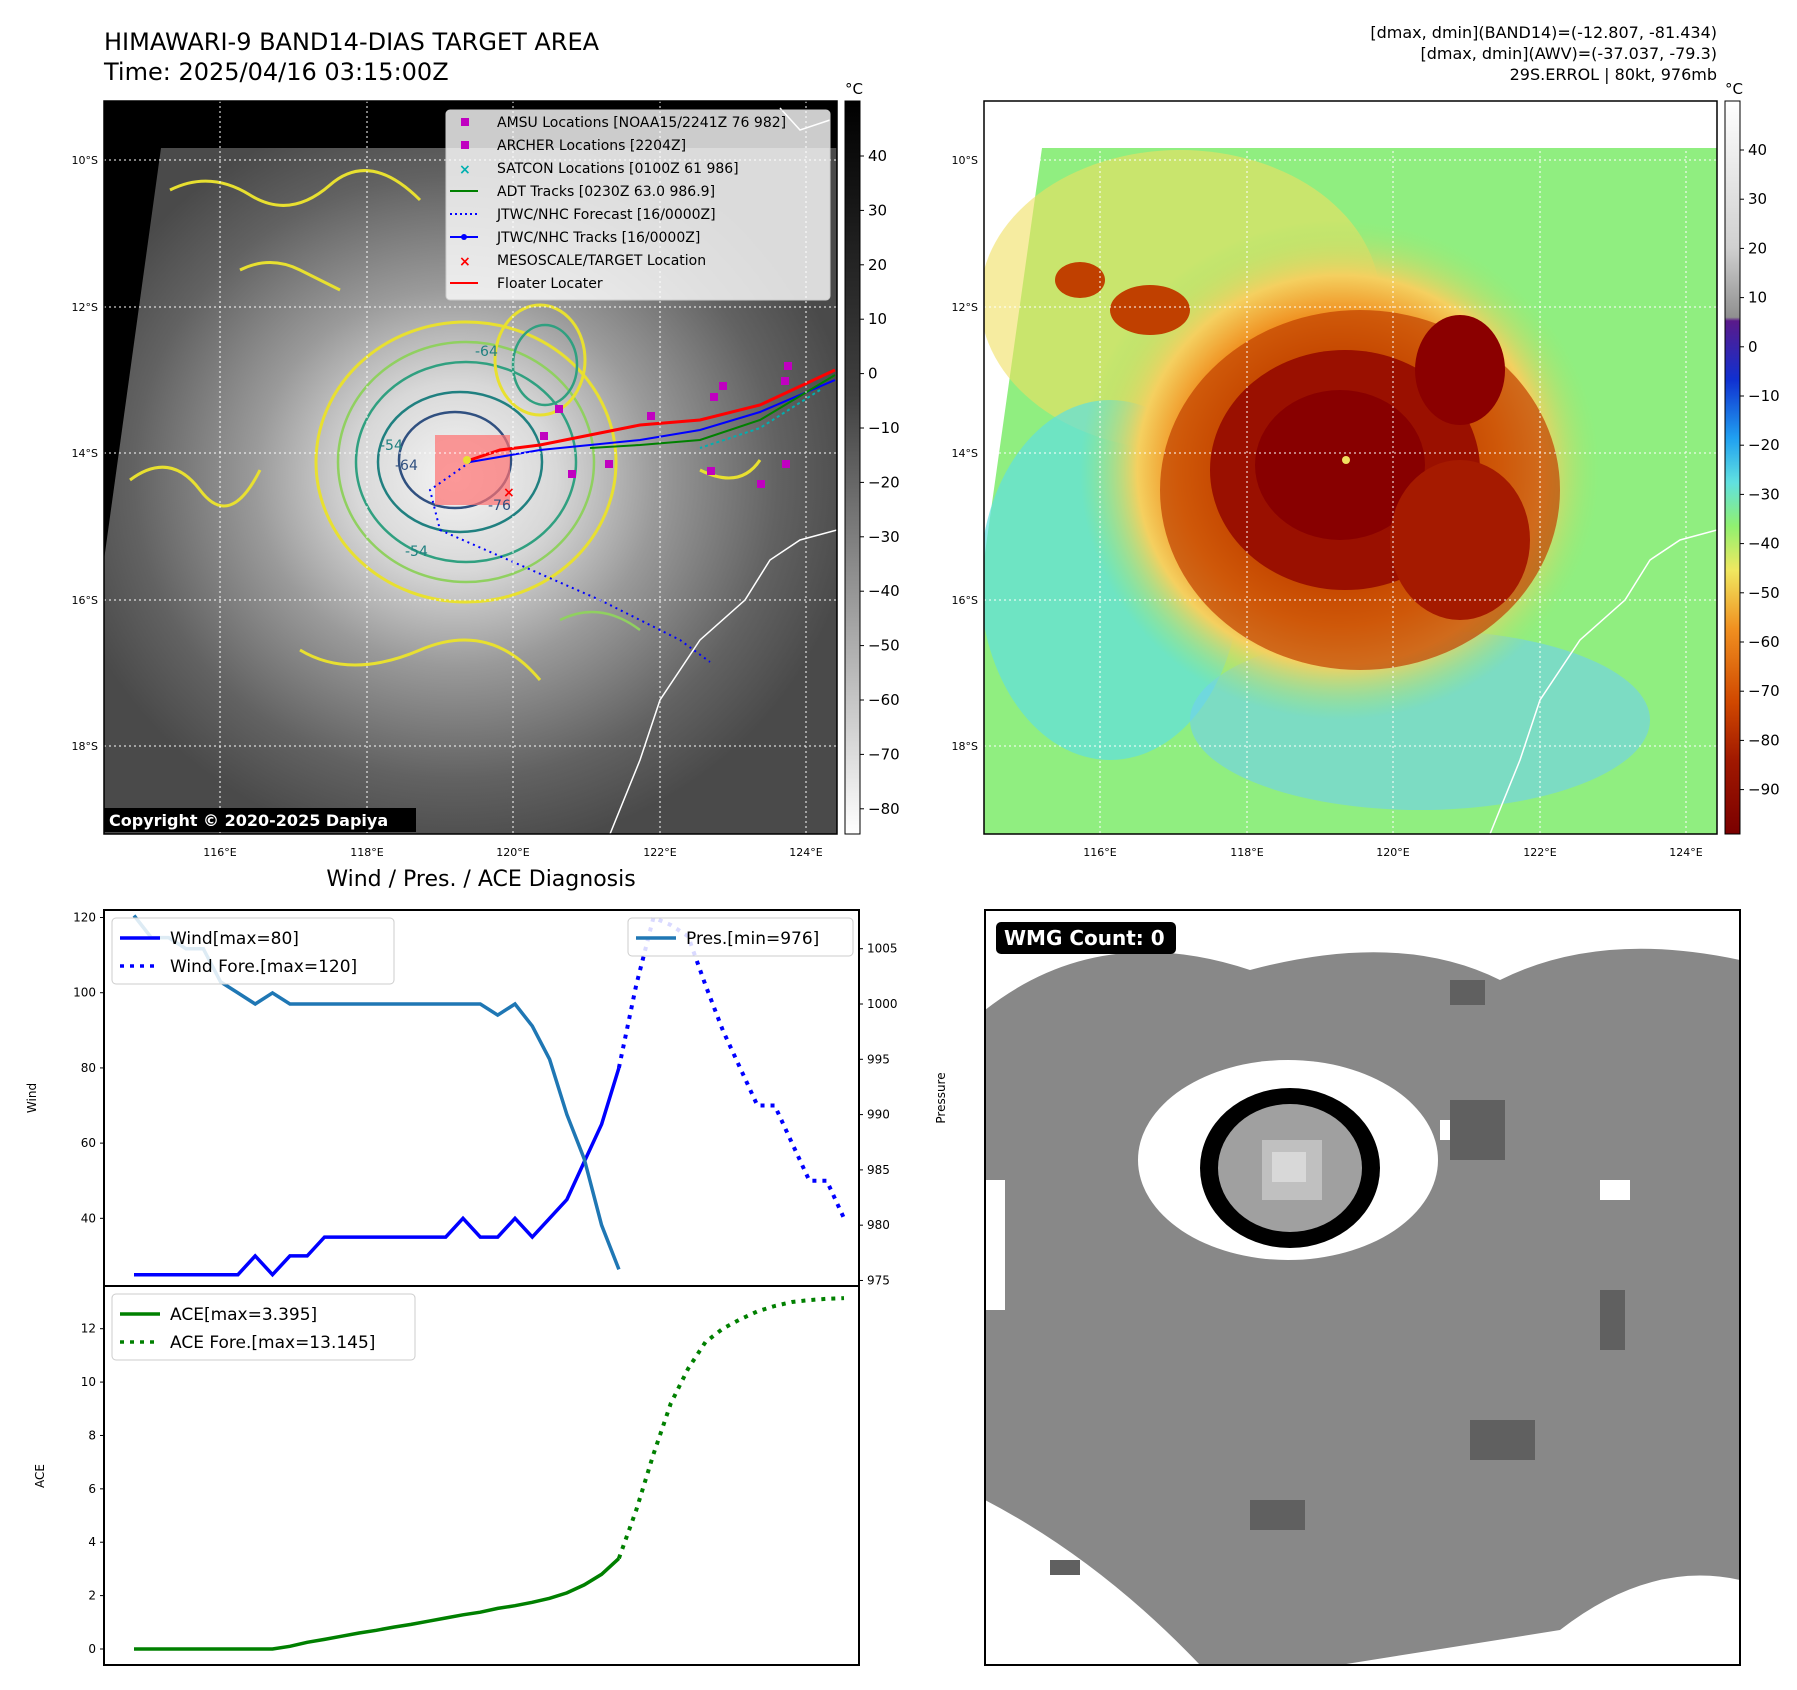 Image resolution: width=1797 pixels, height=1690 pixels. I want to click on info-awv: [dmax, dmin](AWV)=(-37.037, -79.3), so click(1568, 53).